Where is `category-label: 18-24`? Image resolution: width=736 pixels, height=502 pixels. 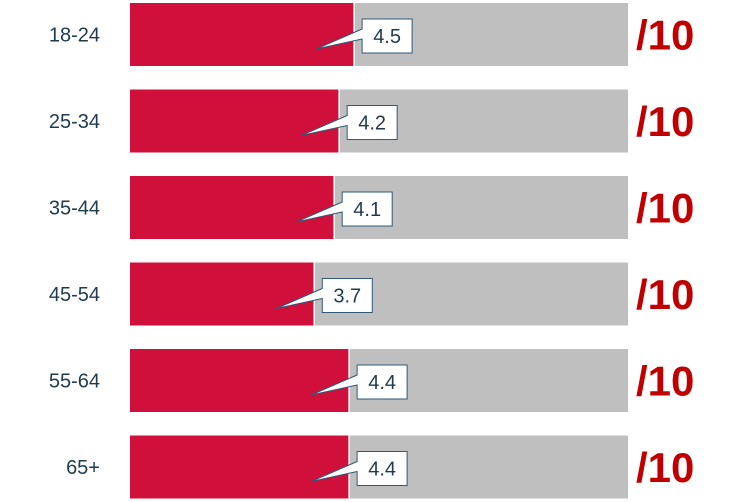 category-label: 18-24 is located at coordinates (74, 36).